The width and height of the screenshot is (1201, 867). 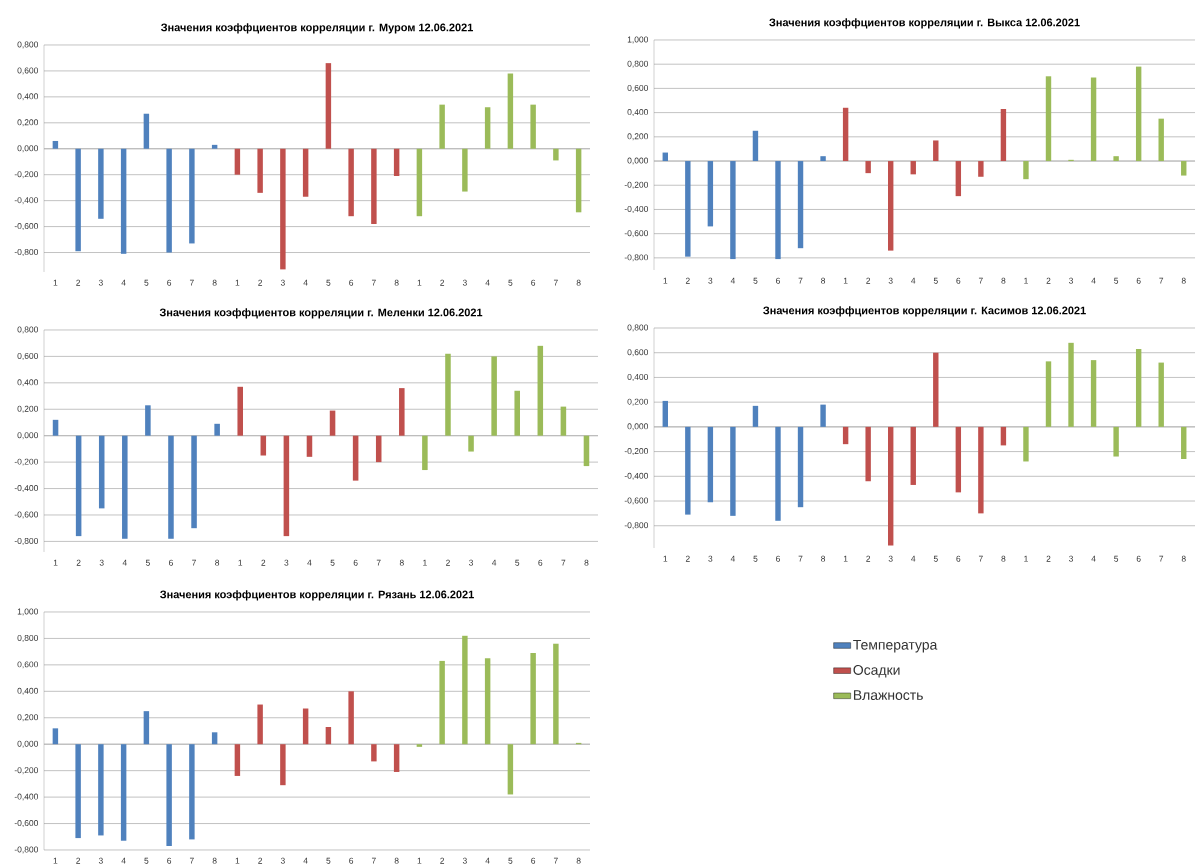 What do you see at coordinates (876, 671) in the screenshot?
I see `legend-label: Осадки` at bounding box center [876, 671].